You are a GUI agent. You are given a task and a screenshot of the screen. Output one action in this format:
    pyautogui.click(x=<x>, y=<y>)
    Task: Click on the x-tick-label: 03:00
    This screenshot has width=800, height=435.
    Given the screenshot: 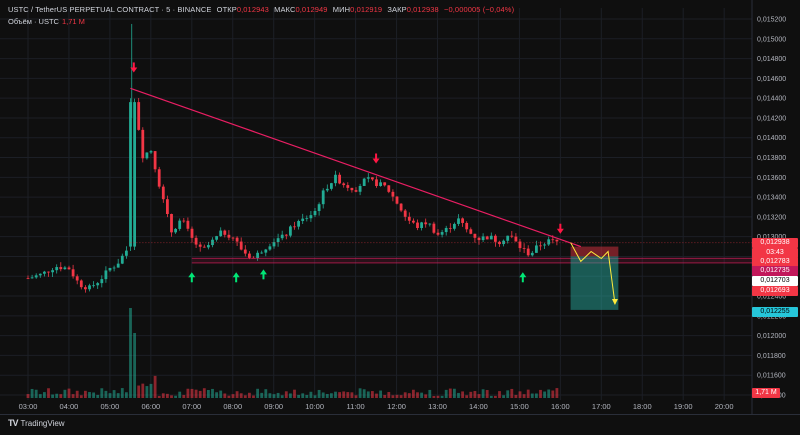 What is the action you would take?
    pyautogui.click(x=28, y=406)
    